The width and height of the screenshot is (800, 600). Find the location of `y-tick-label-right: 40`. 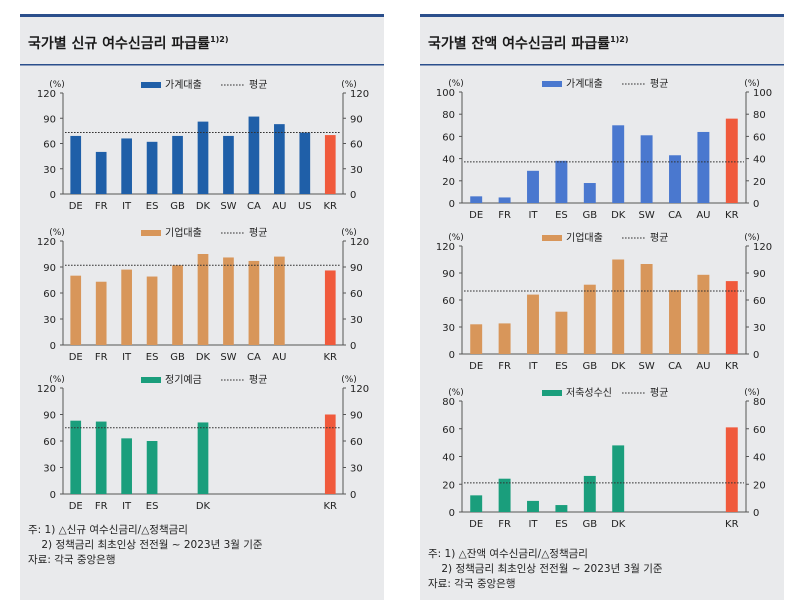

y-tick-label-right: 40 is located at coordinates (759, 160).